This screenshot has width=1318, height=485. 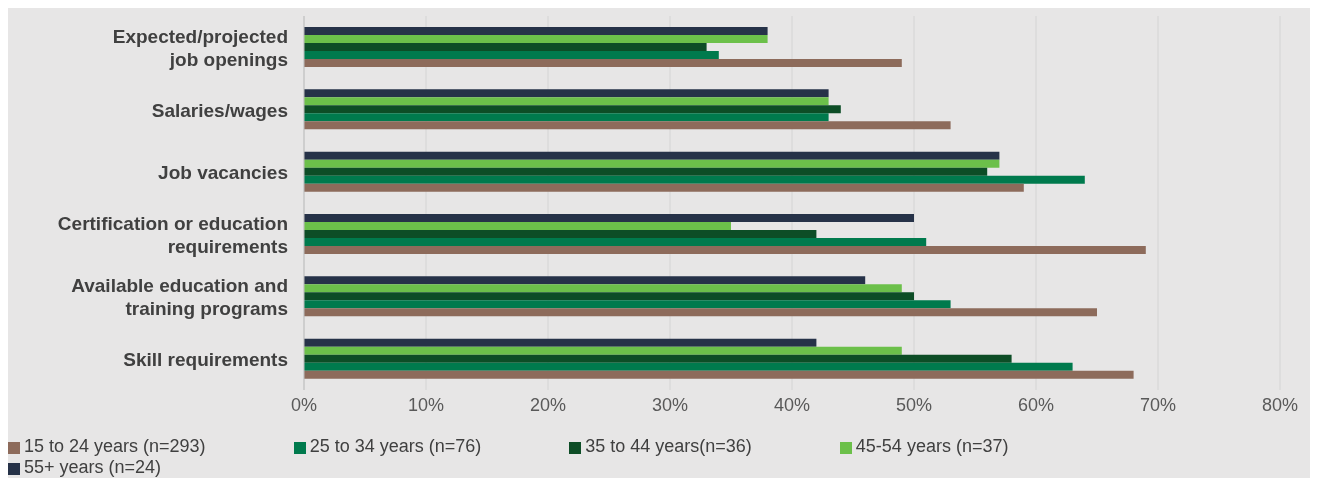 What do you see at coordinates (914, 404) in the screenshot?
I see `x-tick-label: 50%` at bounding box center [914, 404].